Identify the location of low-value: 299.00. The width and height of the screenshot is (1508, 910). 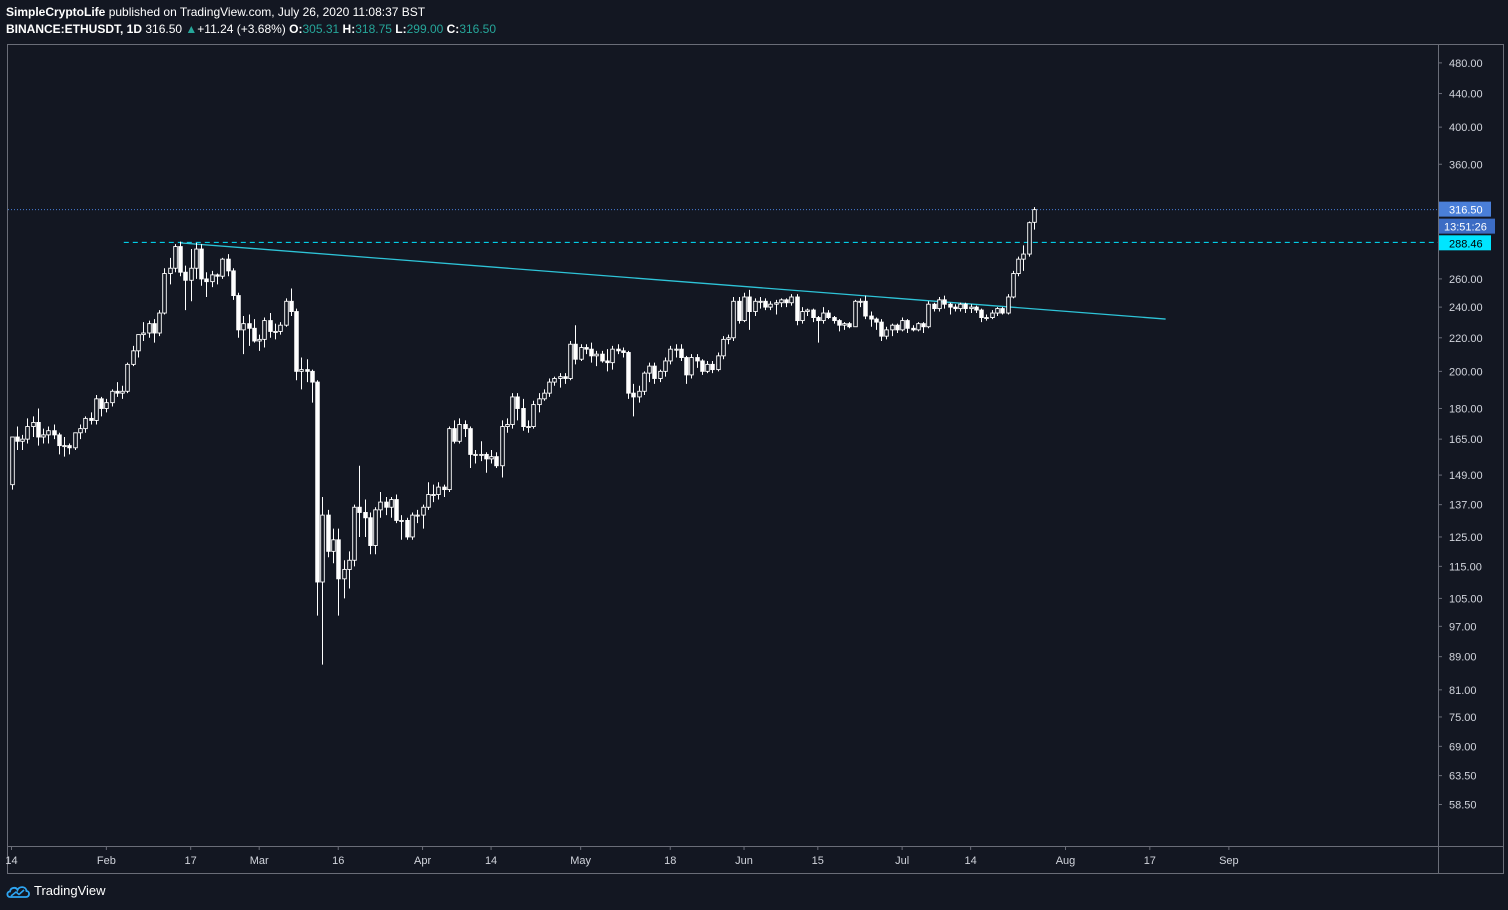
(425, 29).